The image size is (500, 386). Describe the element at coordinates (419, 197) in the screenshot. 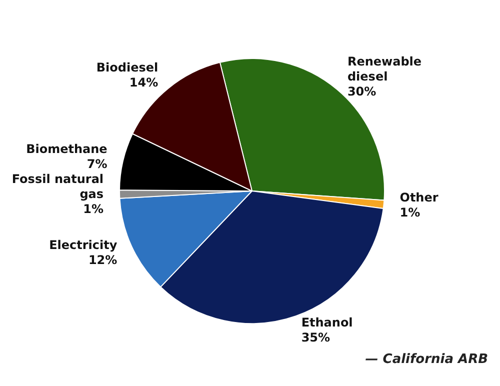

I see `slice-label: Other` at that location.